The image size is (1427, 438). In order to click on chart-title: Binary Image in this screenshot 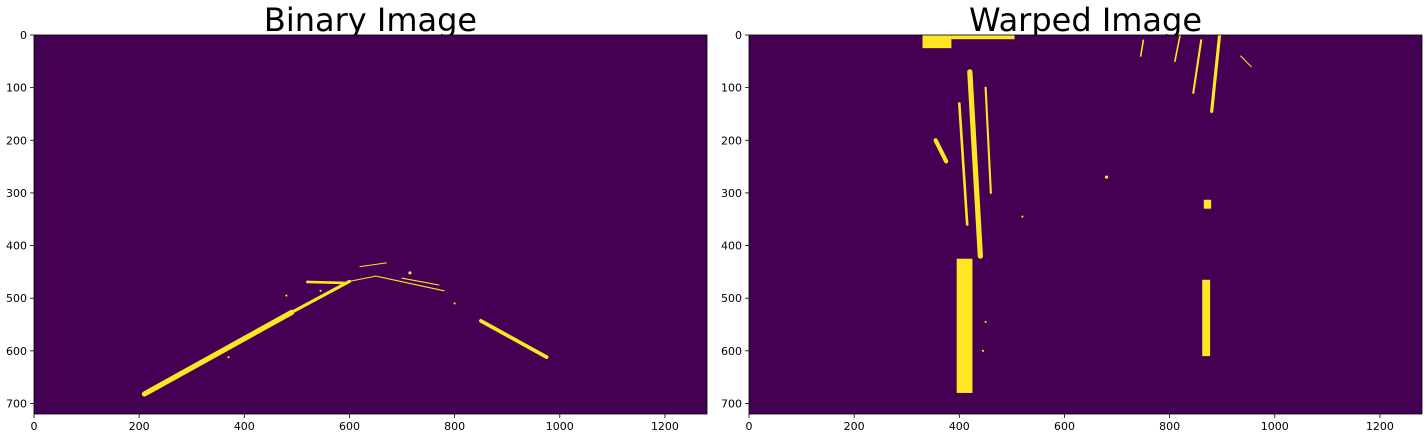, I will do `click(370, 20)`.